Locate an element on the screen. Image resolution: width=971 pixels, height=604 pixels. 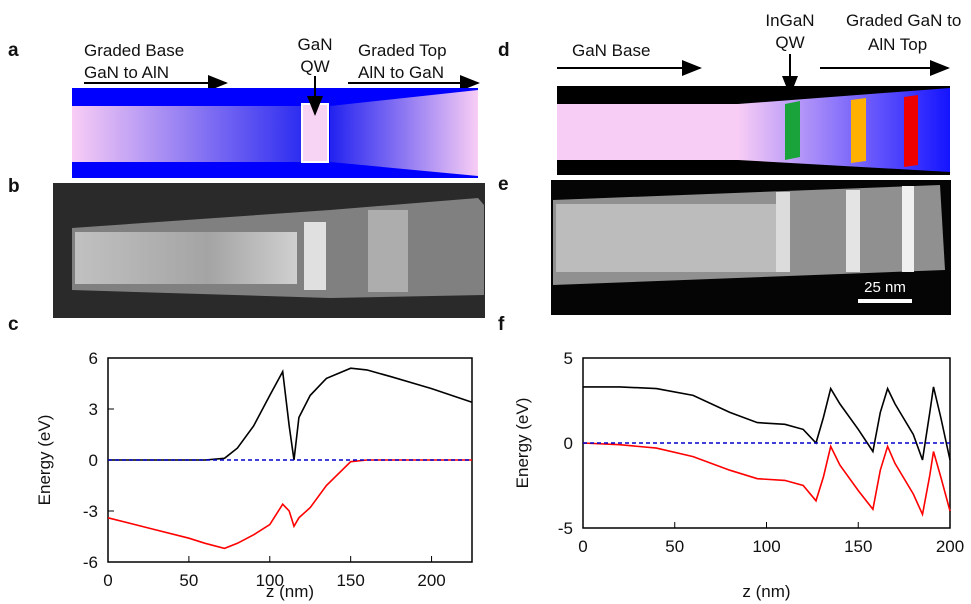
panel-label: a is located at coordinates (13, 50).